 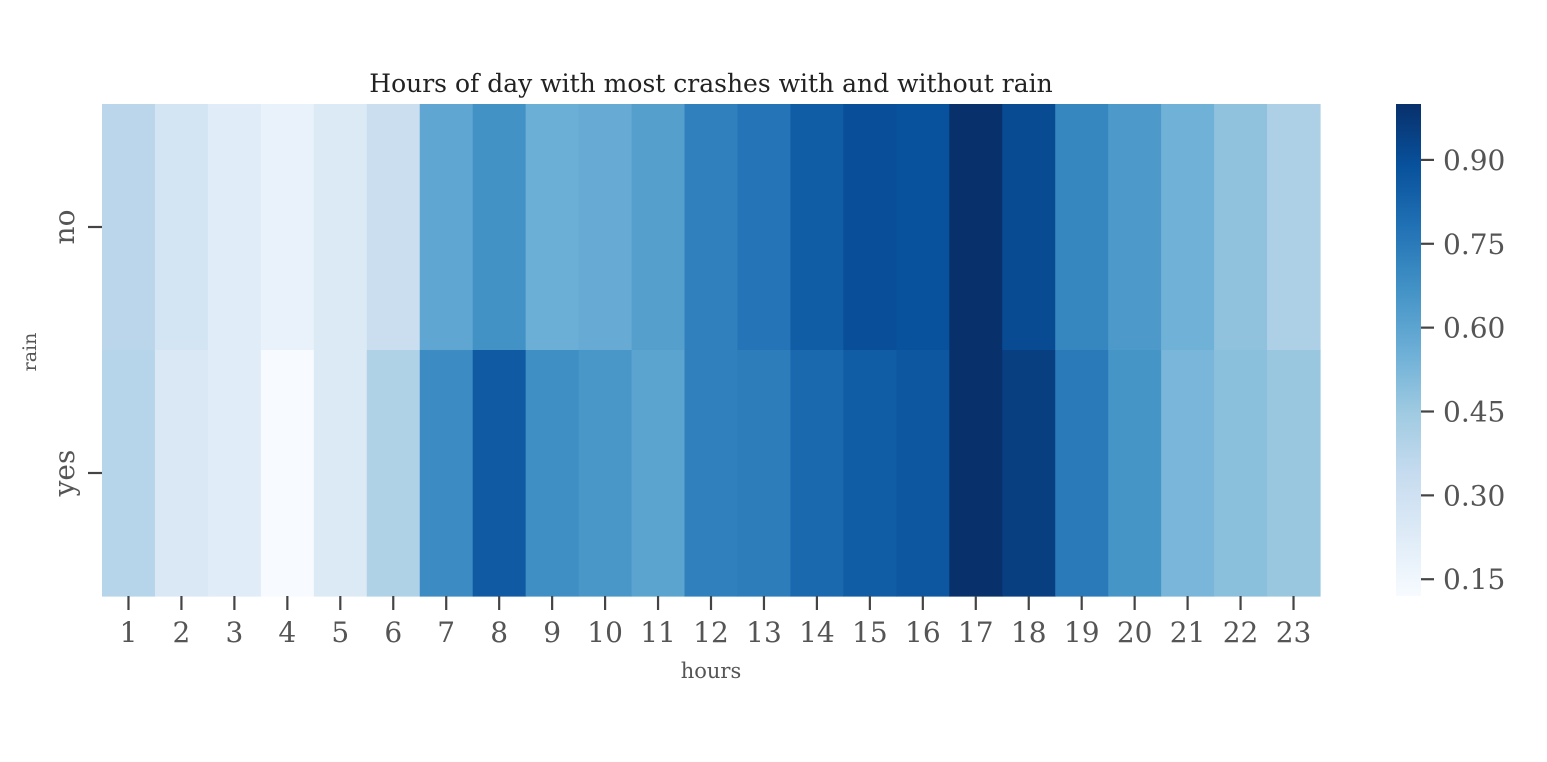 I want to click on colorbar-tick-label: 0.75, so click(x=1474, y=244).